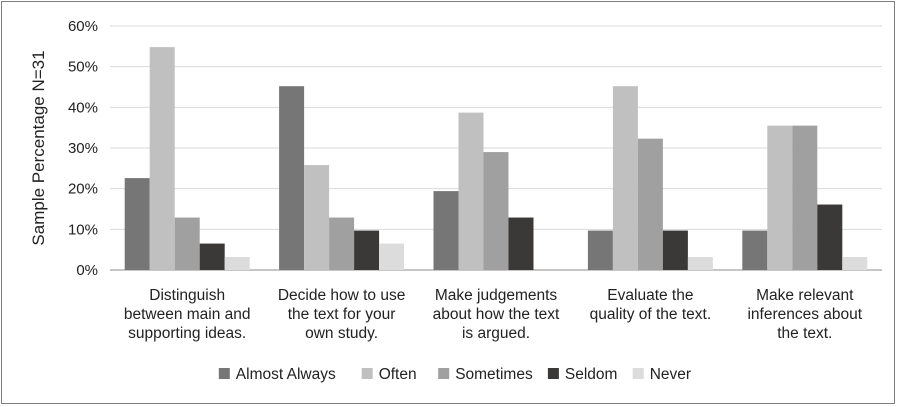 This screenshot has height=407, width=898. Describe the element at coordinates (670, 374) in the screenshot. I see `legend-label: Never` at that location.